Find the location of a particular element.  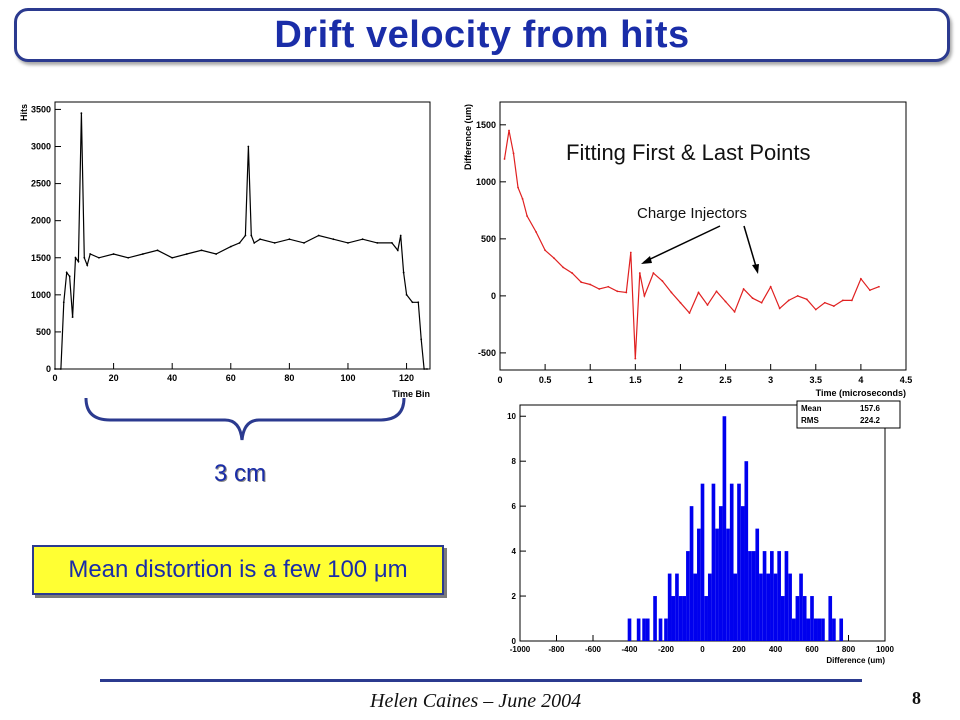

histogram-marks is located at coordinates (735, 528).